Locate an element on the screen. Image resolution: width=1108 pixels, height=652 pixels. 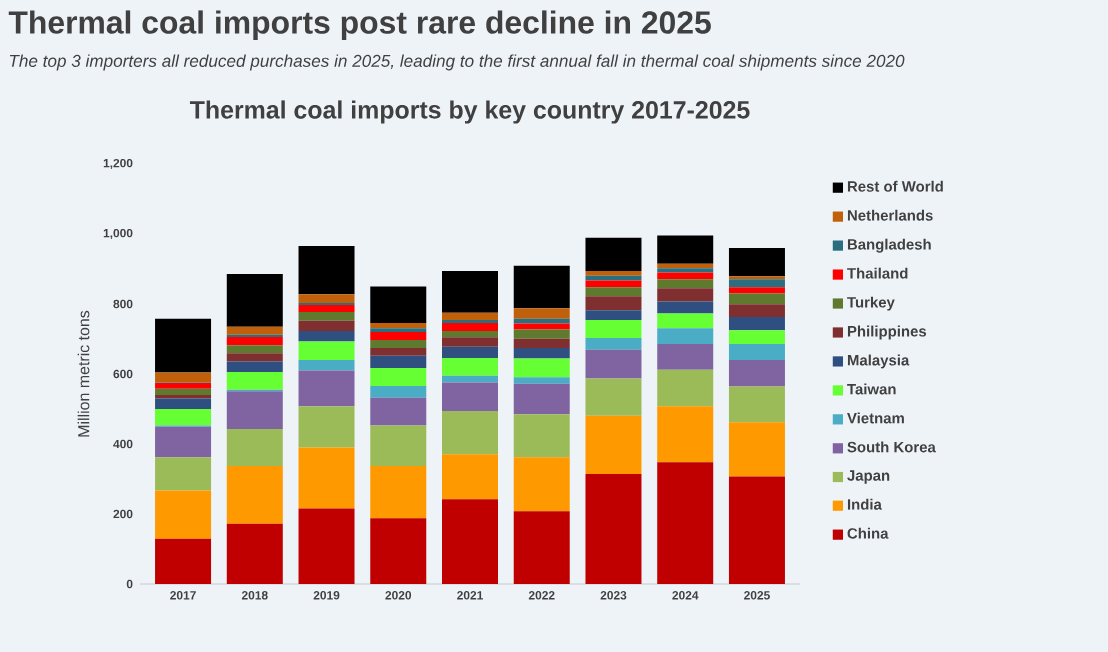
chart-subtitle: The top 3 importers all reduced purchases in 2025, leading to the first annual fall in thermal coal shipments since 2020 is located at coordinates (457, 62).